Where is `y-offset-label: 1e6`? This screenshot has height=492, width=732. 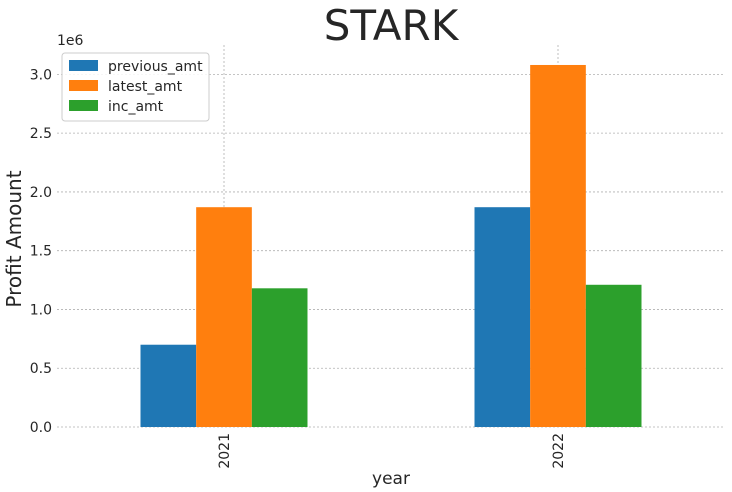 y-offset-label: 1e6 is located at coordinates (70, 41).